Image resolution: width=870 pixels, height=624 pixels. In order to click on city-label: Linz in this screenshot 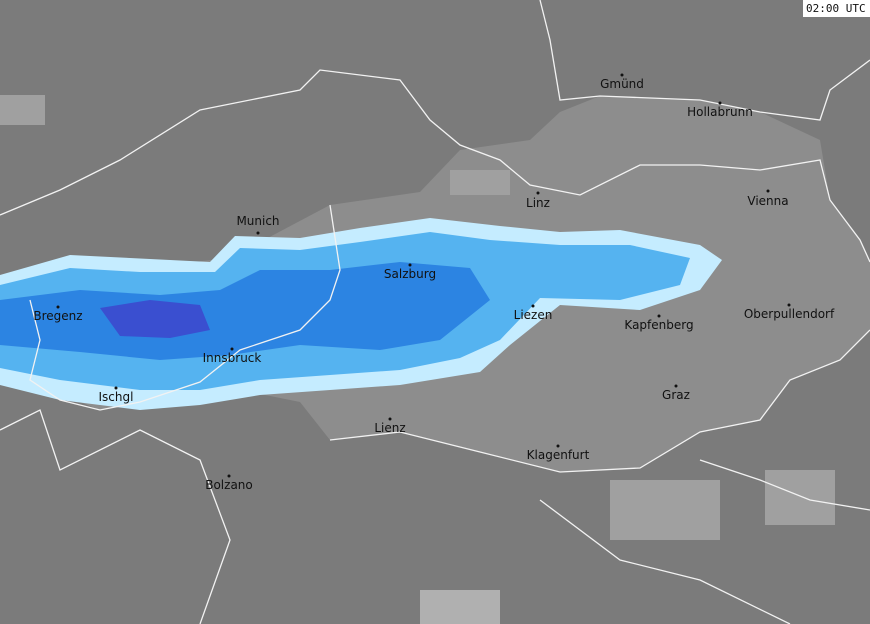, I will do `click(538, 203)`.